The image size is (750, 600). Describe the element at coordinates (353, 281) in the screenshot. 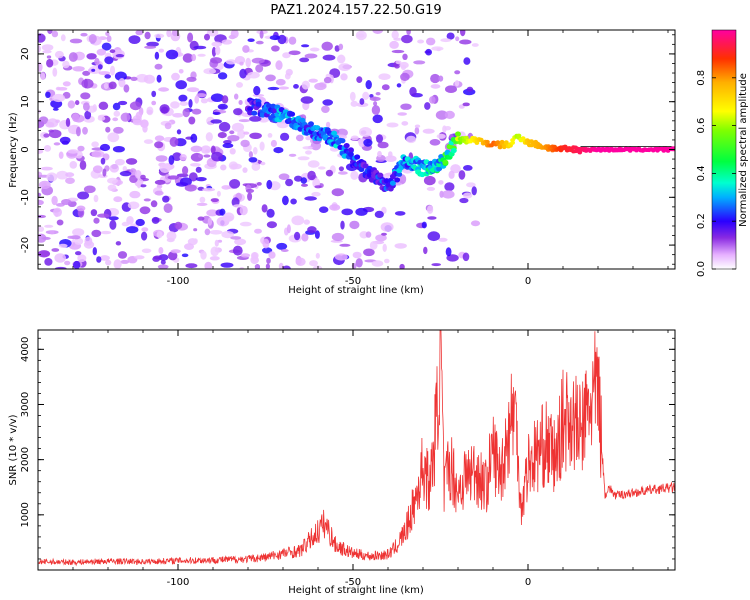

I see `spectrogram-xtick-label: -50` at that location.